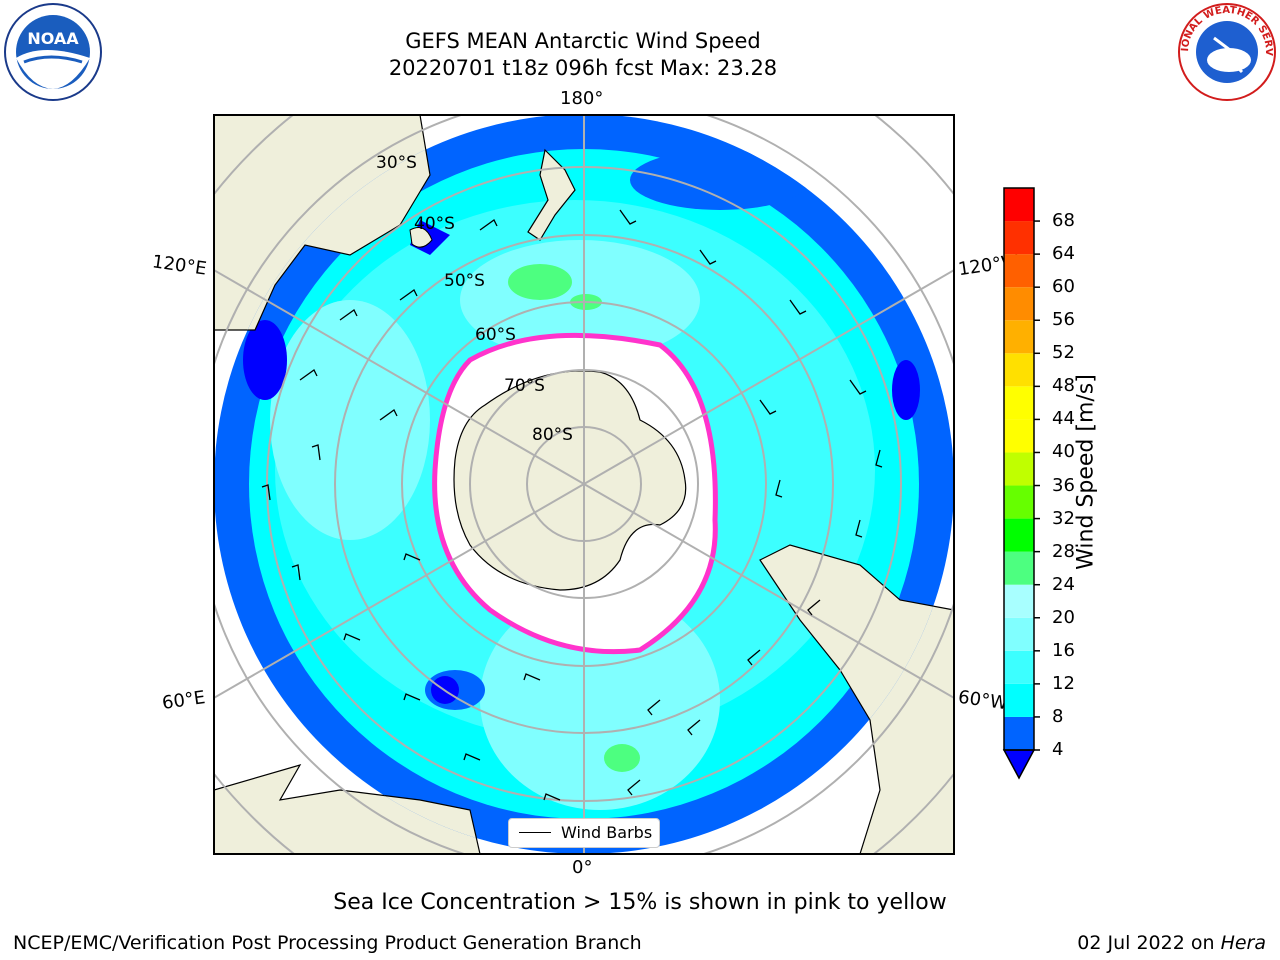 The image size is (1280, 960). What do you see at coordinates (524, 386) in the screenshot?
I see `lat-label-70s: 70°S` at bounding box center [524, 386].